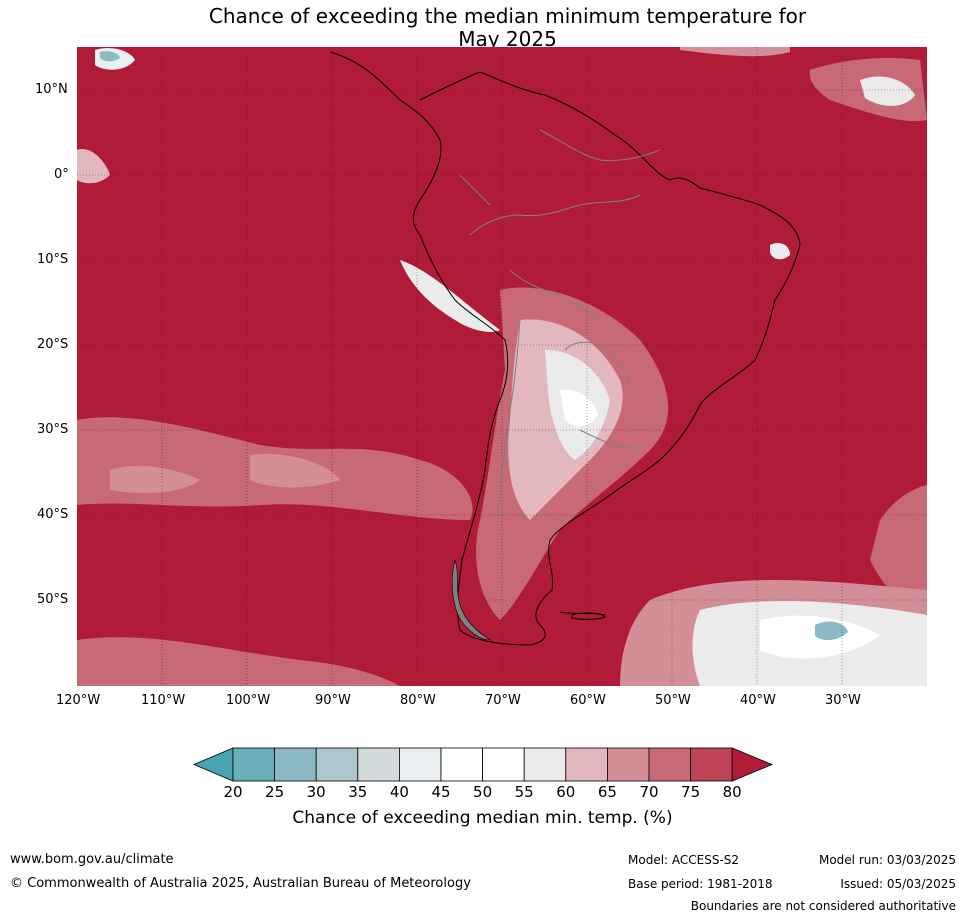 Image resolution: width=965 pixels, height=919 pixels. What do you see at coordinates (316, 792) in the screenshot?
I see `colorbar-tick-label: 30` at bounding box center [316, 792].